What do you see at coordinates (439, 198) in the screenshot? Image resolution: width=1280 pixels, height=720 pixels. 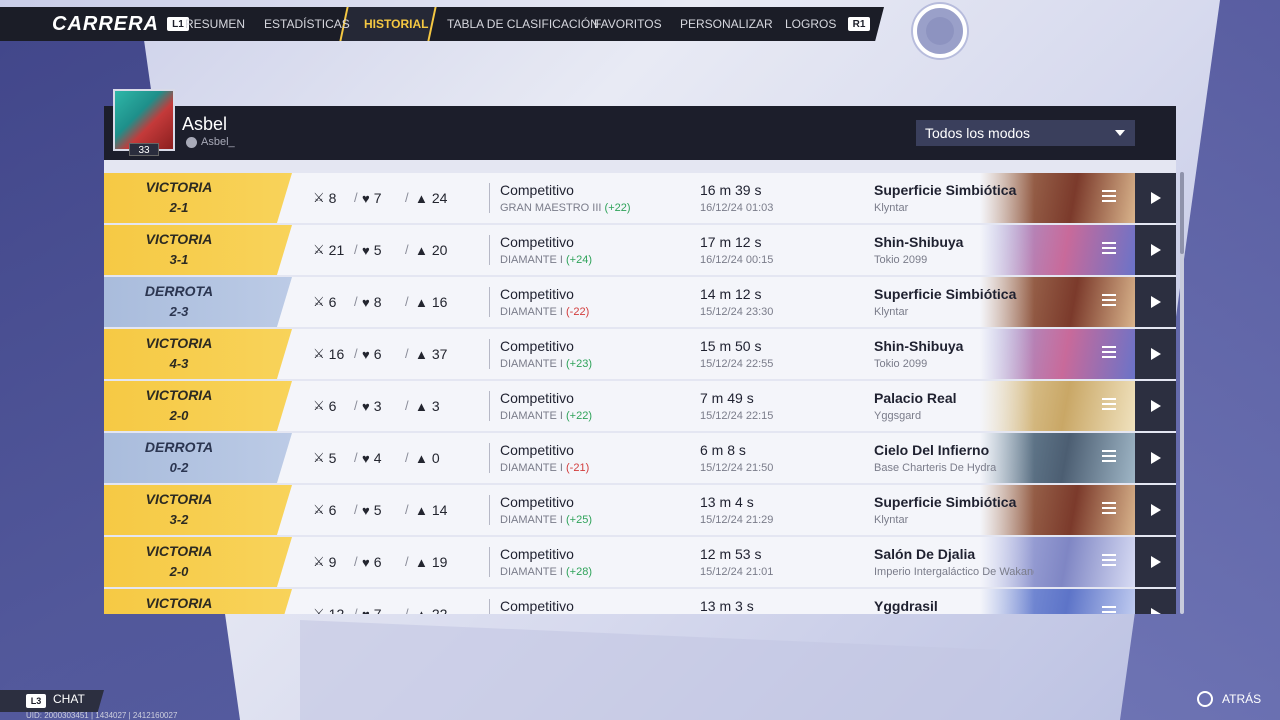 I see `assists-value: 24` at bounding box center [439, 198].